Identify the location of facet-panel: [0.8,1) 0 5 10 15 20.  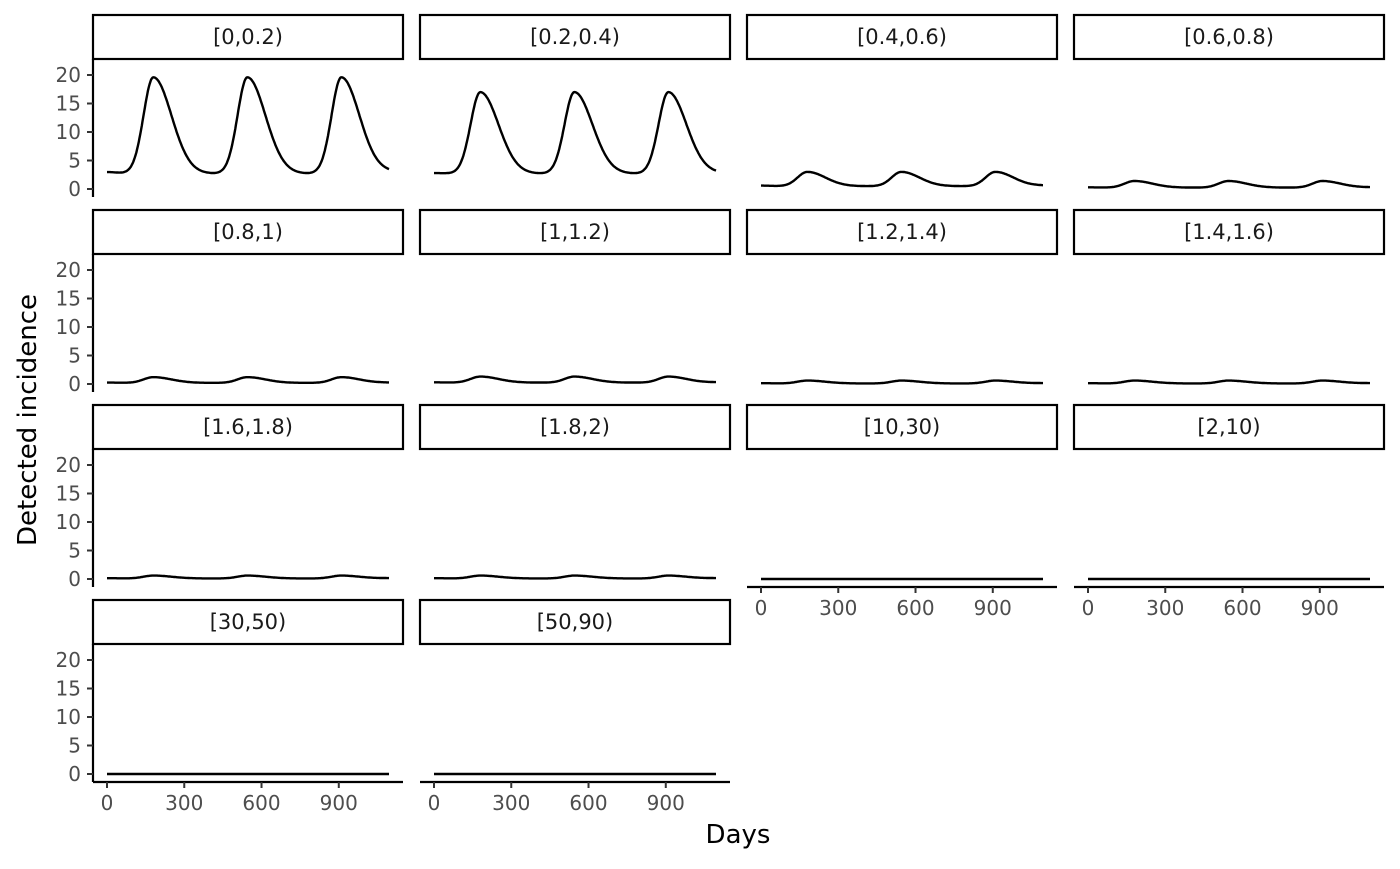
(230, 302).